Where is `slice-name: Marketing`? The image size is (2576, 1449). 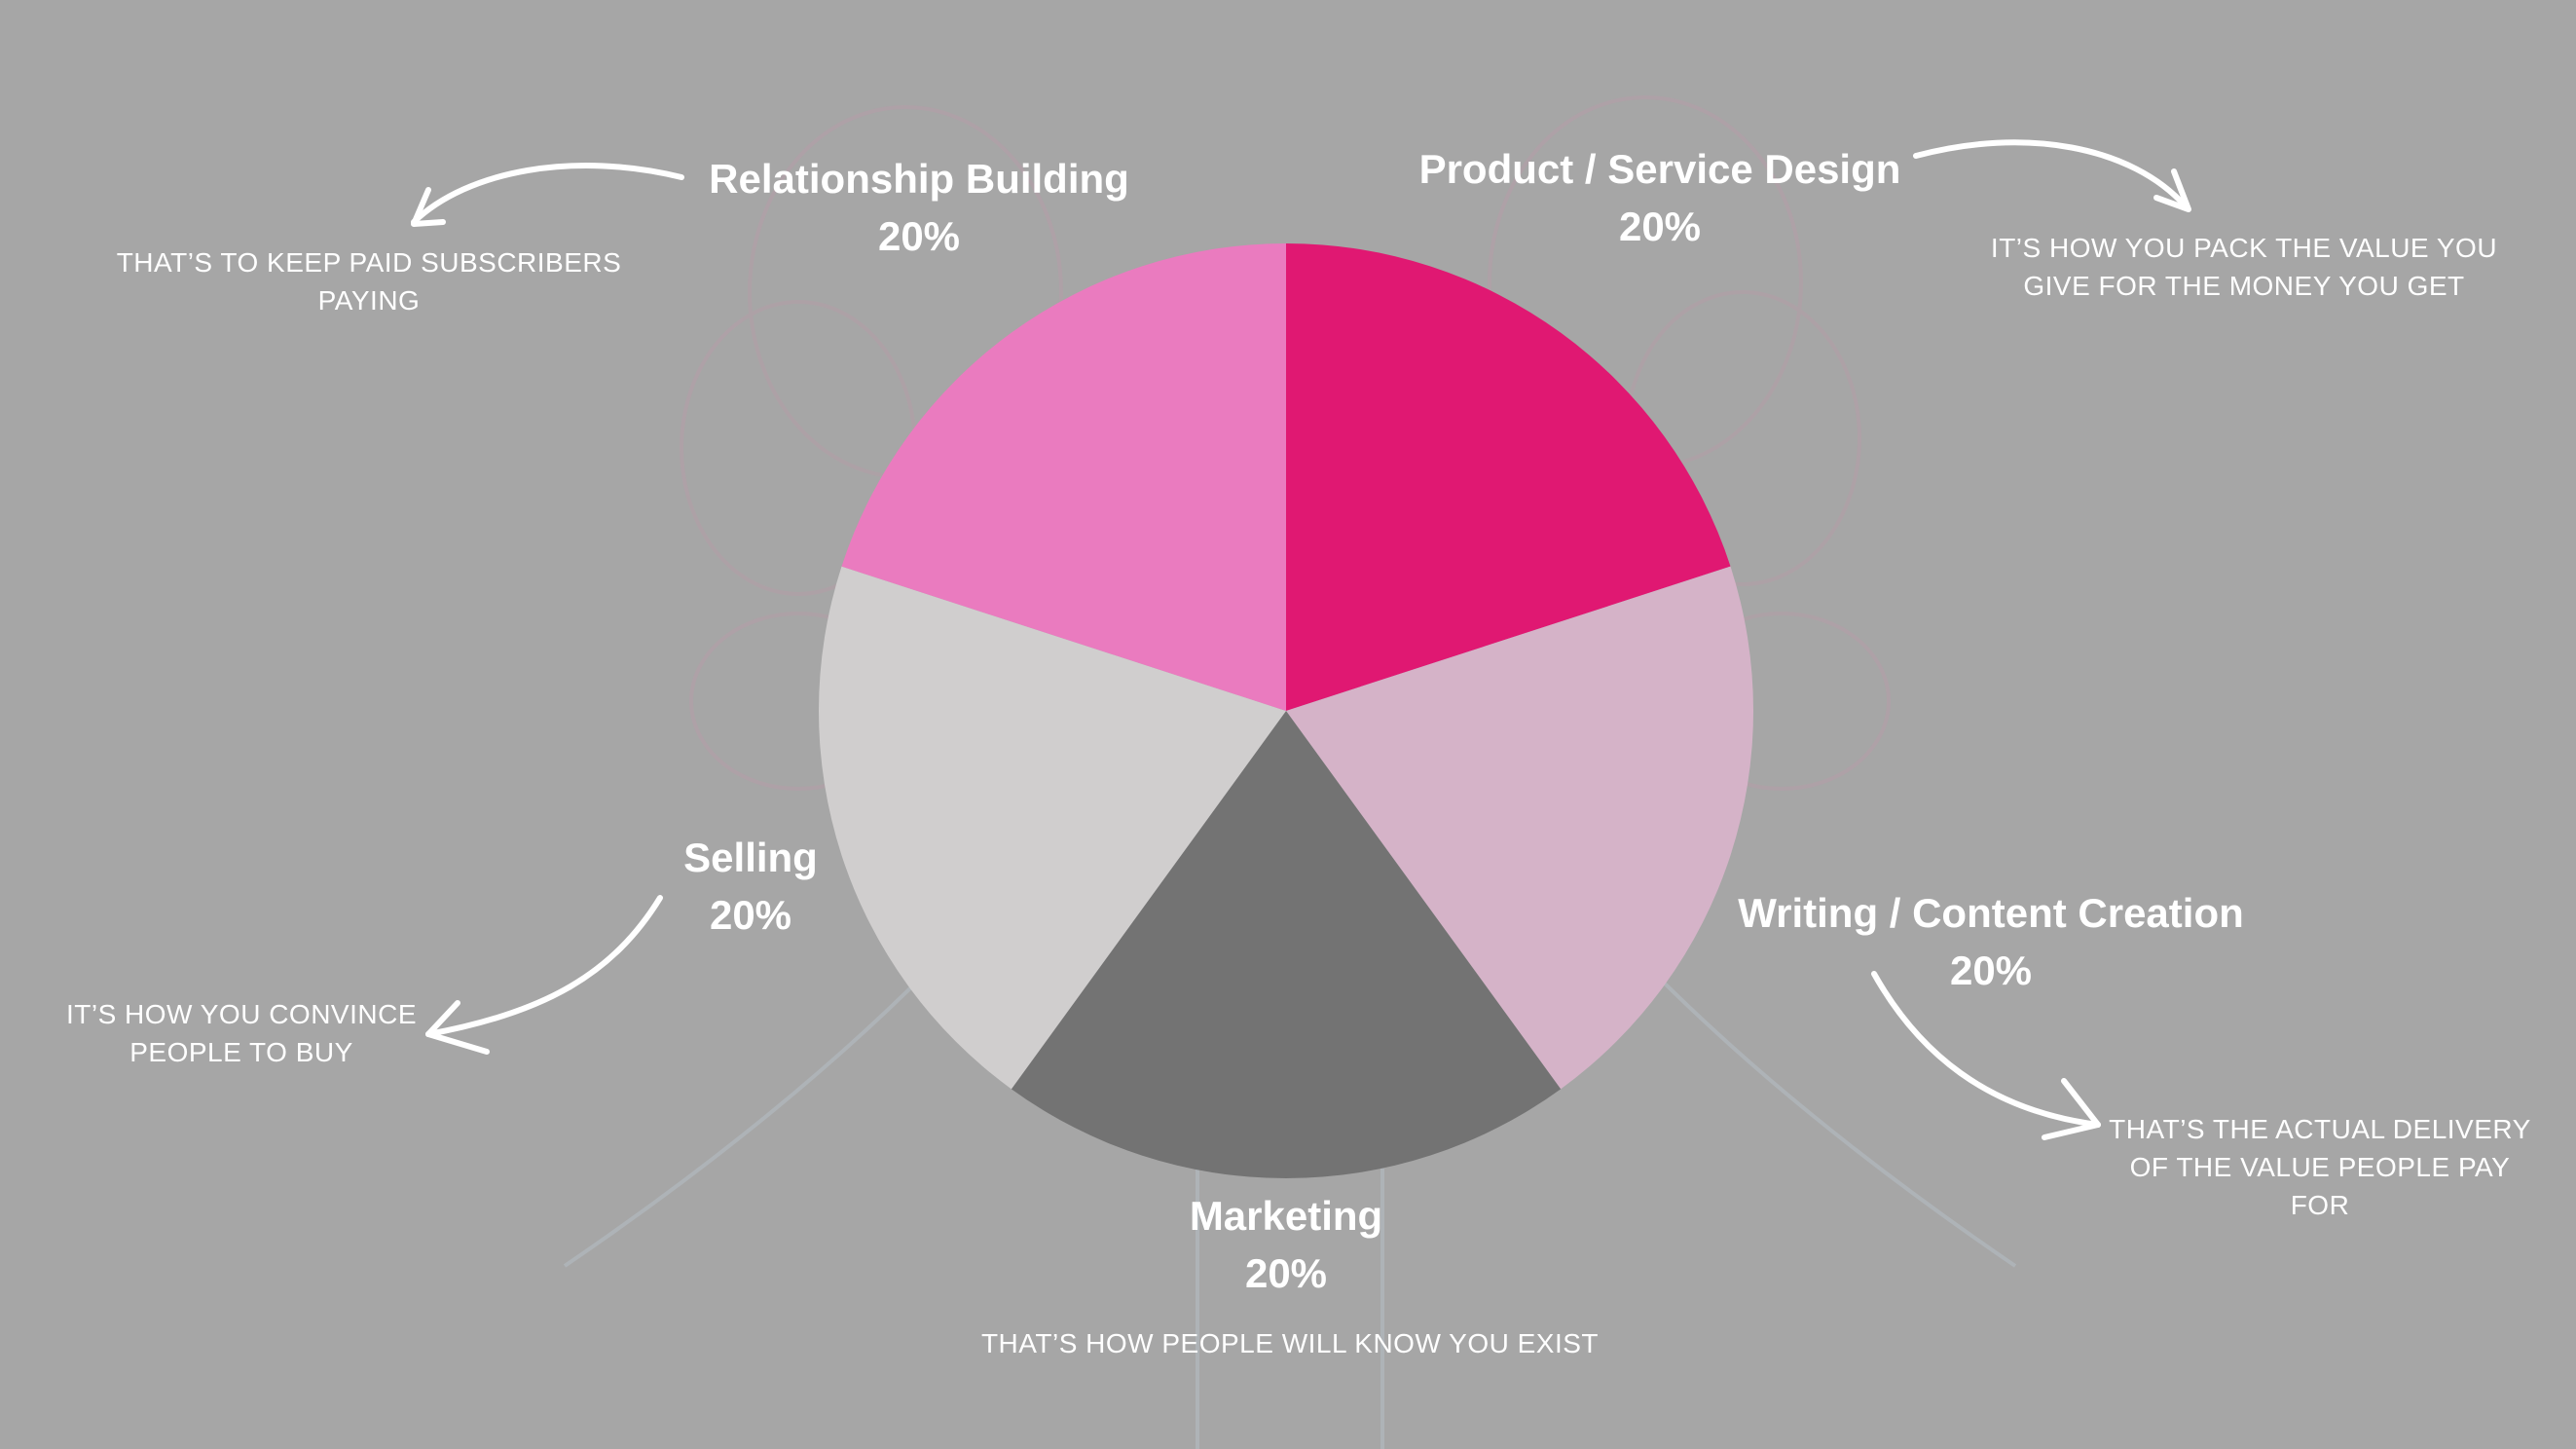 slice-name: Marketing is located at coordinates (1286, 1216).